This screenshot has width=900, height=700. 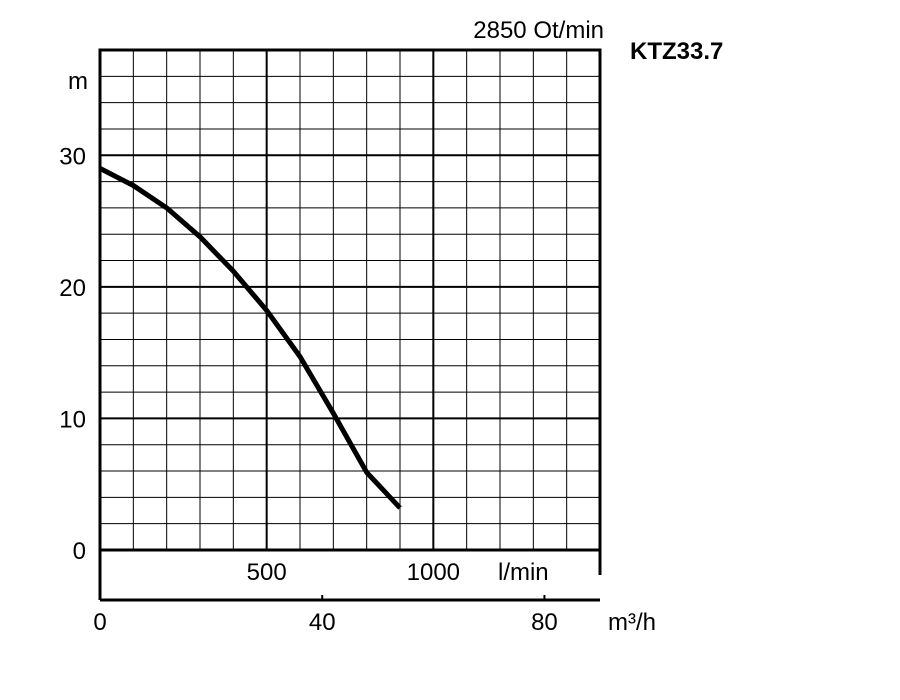 I want to click on lmin-tick-label: 500, so click(x=267, y=572).